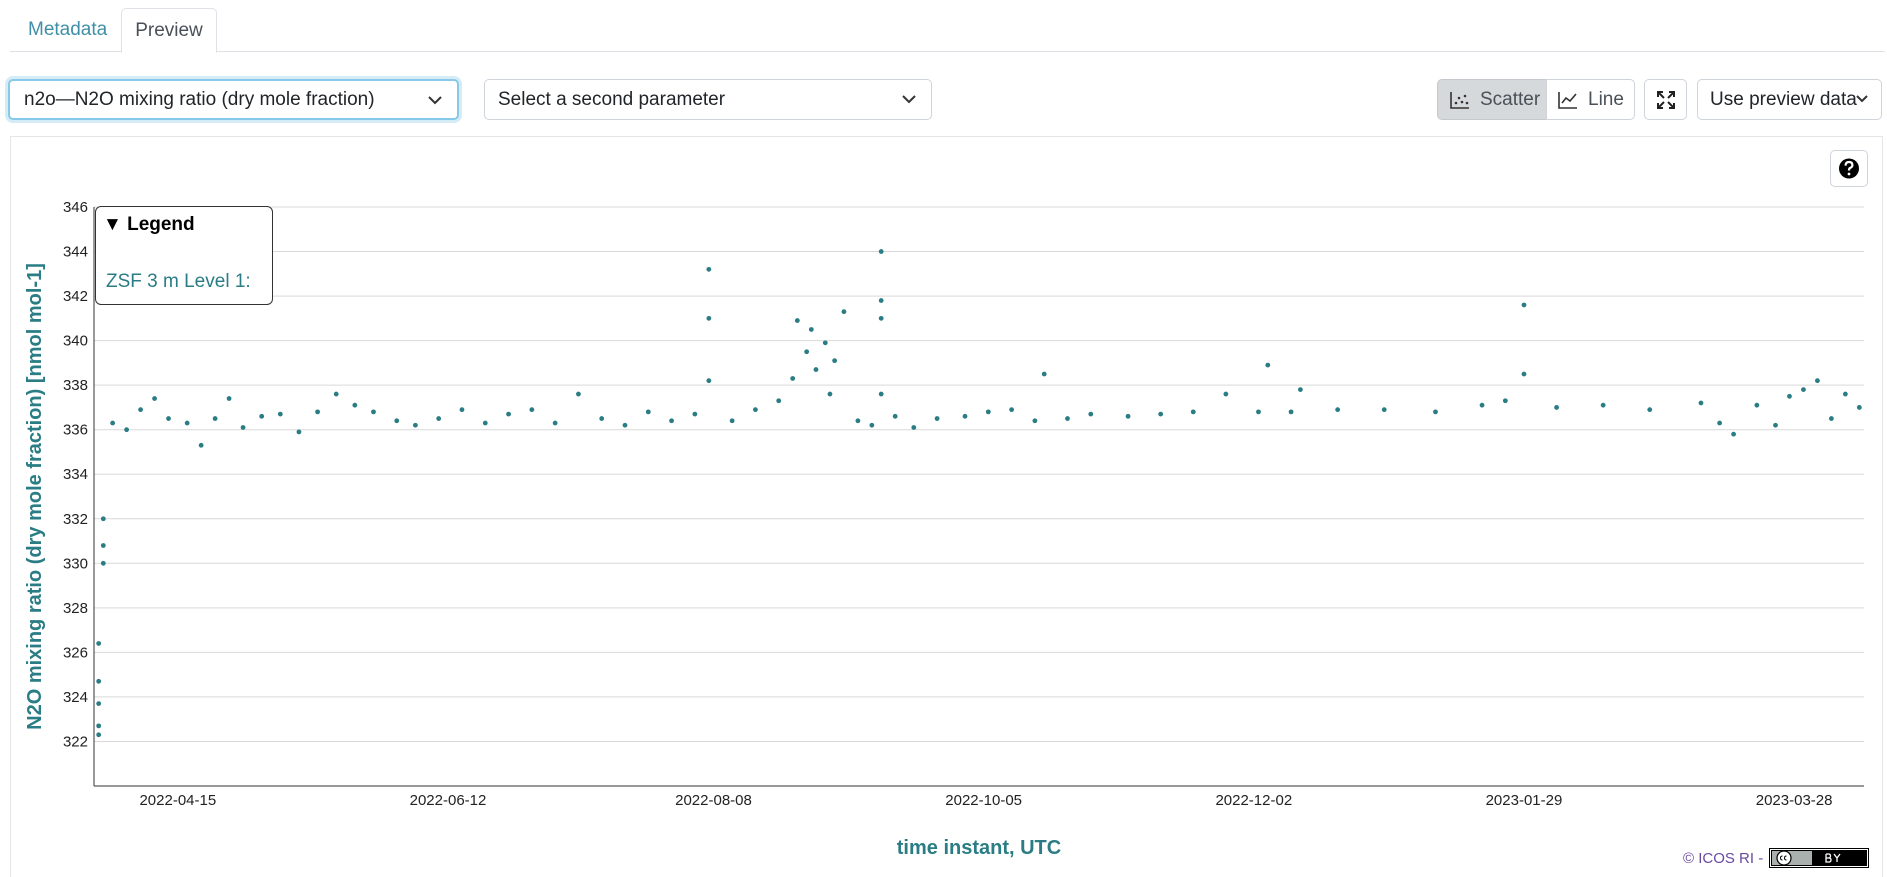 This screenshot has width=1887, height=877. Describe the element at coordinates (68, 29) in the screenshot. I see `tab-metadata: Metadata` at that location.